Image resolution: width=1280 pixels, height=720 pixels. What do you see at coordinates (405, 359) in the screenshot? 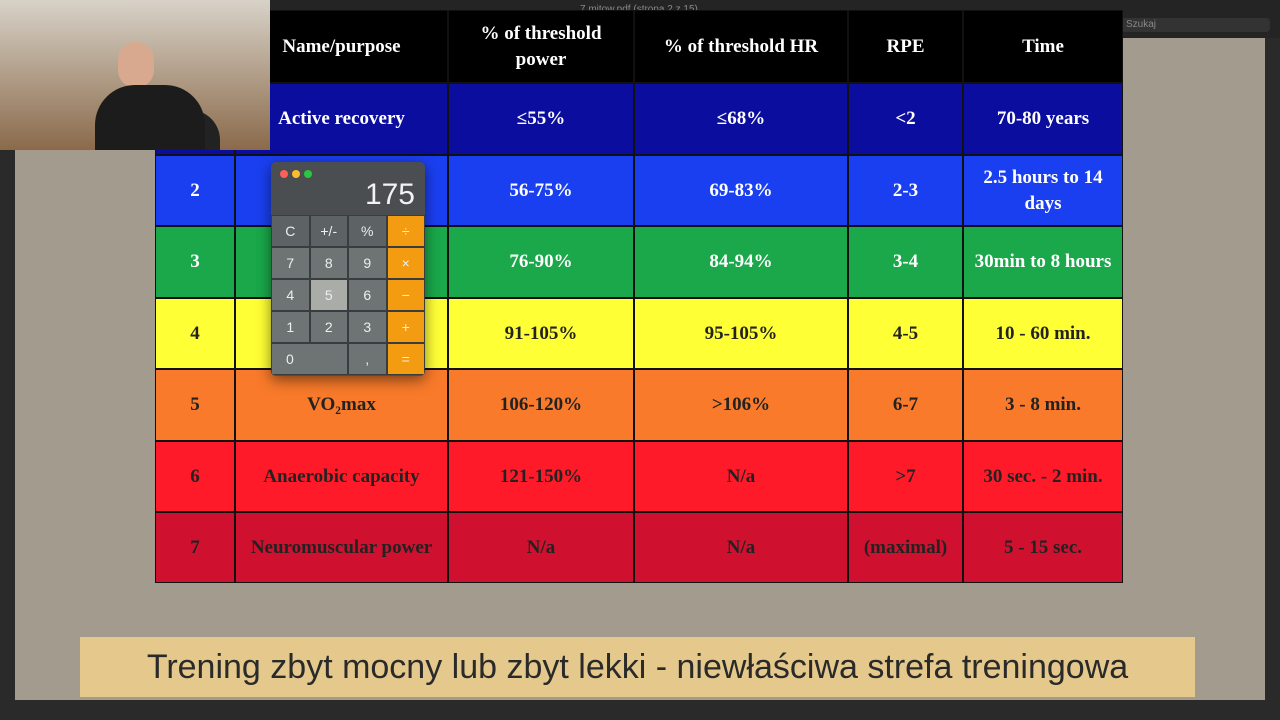
I see `calc-key: =` at bounding box center [405, 359].